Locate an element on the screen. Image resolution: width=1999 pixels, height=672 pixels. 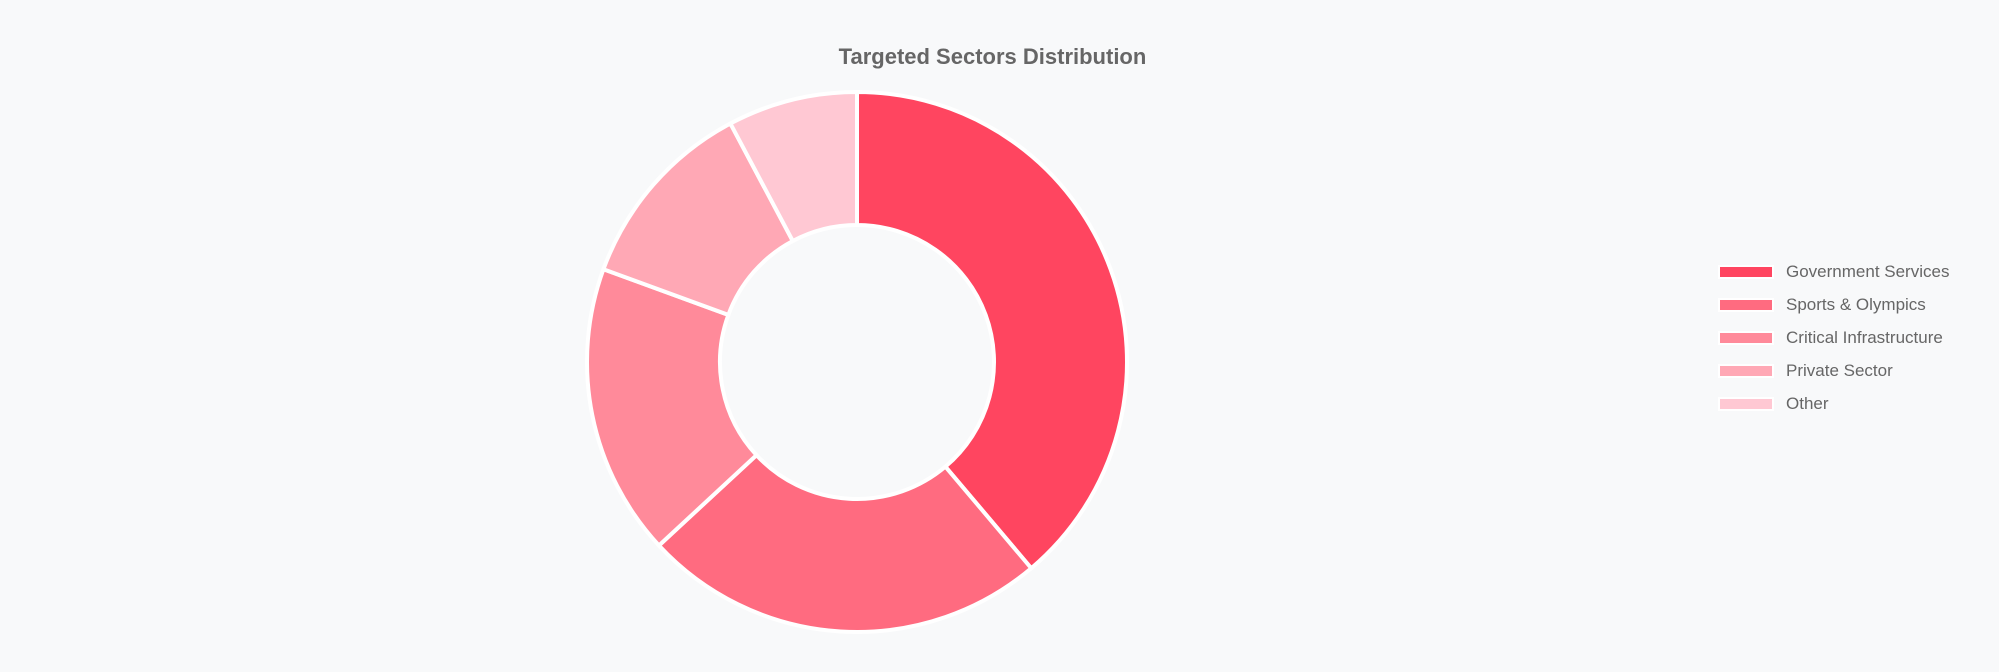
legend-label: Private Sector is located at coordinates (1839, 370).